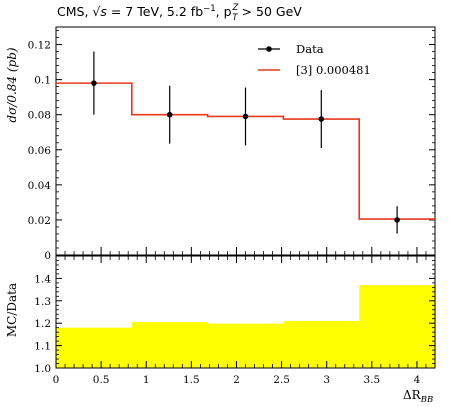 This screenshot has width=450, height=407. Describe the element at coordinates (40, 151) in the screenshot. I see `main-y-tick-label: 0.06` at that location.